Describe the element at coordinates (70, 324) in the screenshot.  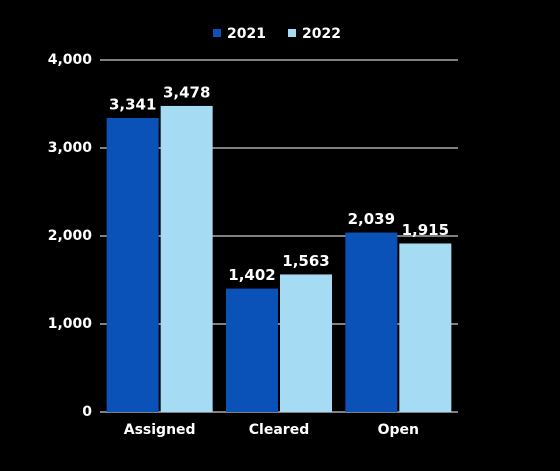
I see `y-tick-label: 1,000` at that location.